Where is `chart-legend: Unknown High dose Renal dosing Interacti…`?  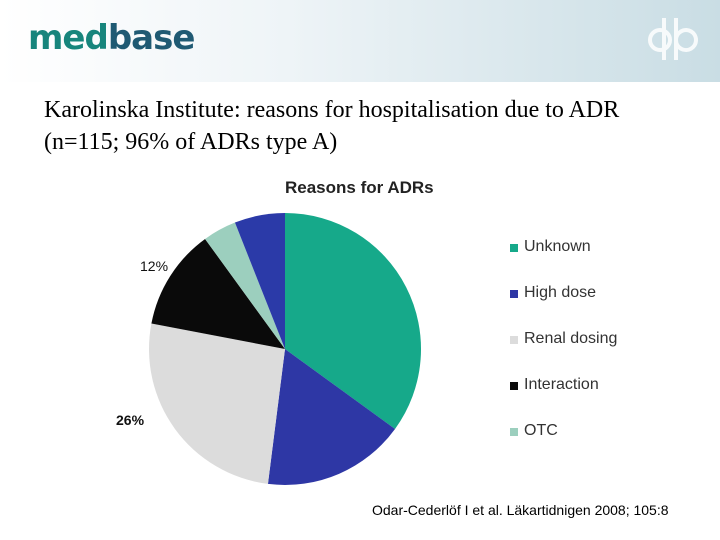 chart-legend: Unknown High dose Renal dosing Interacti… is located at coordinates (563, 353).